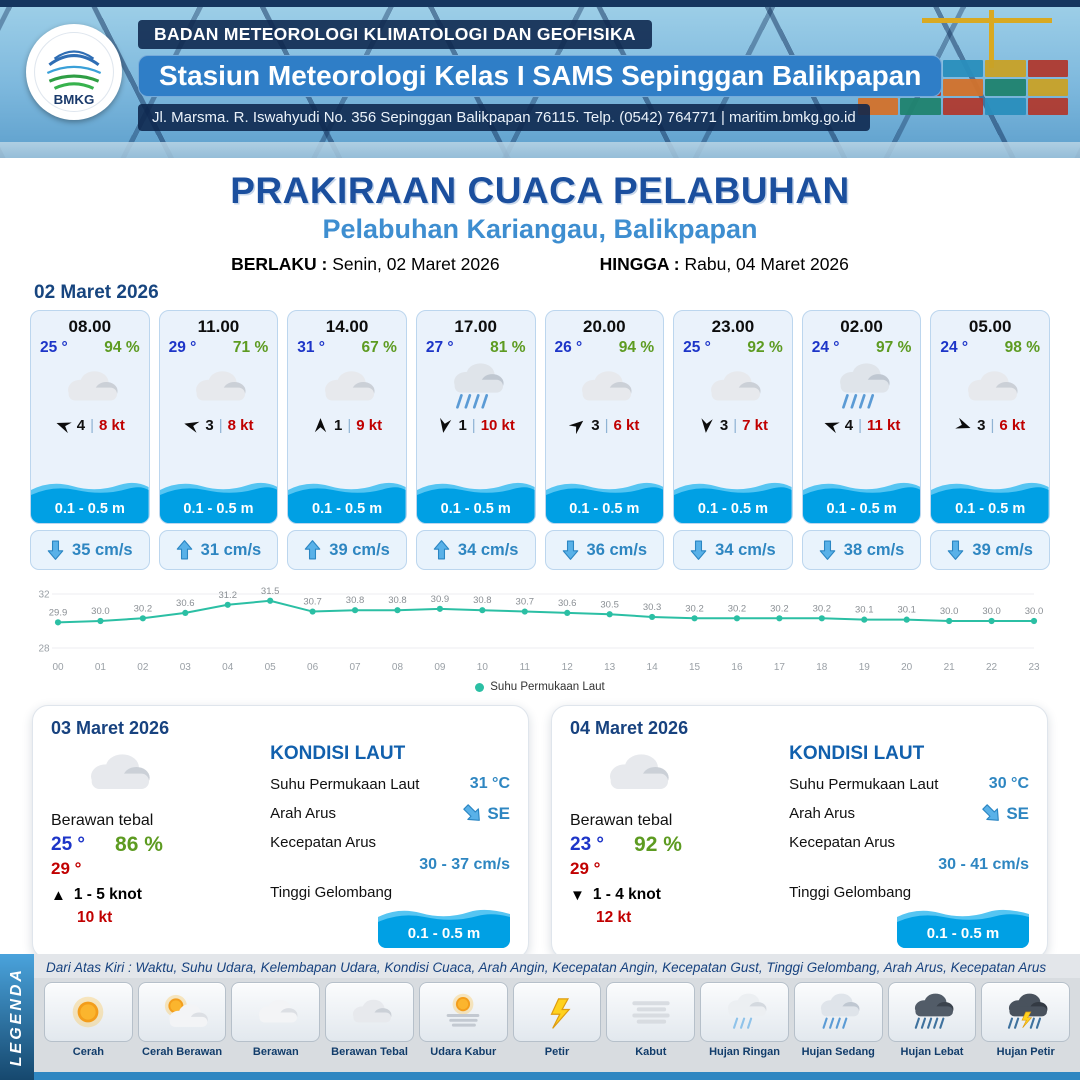 This screenshot has height=1080, width=1080. What do you see at coordinates (1002, 549) in the screenshot?
I see `current-speed-value: 39 cm/s` at bounding box center [1002, 549].